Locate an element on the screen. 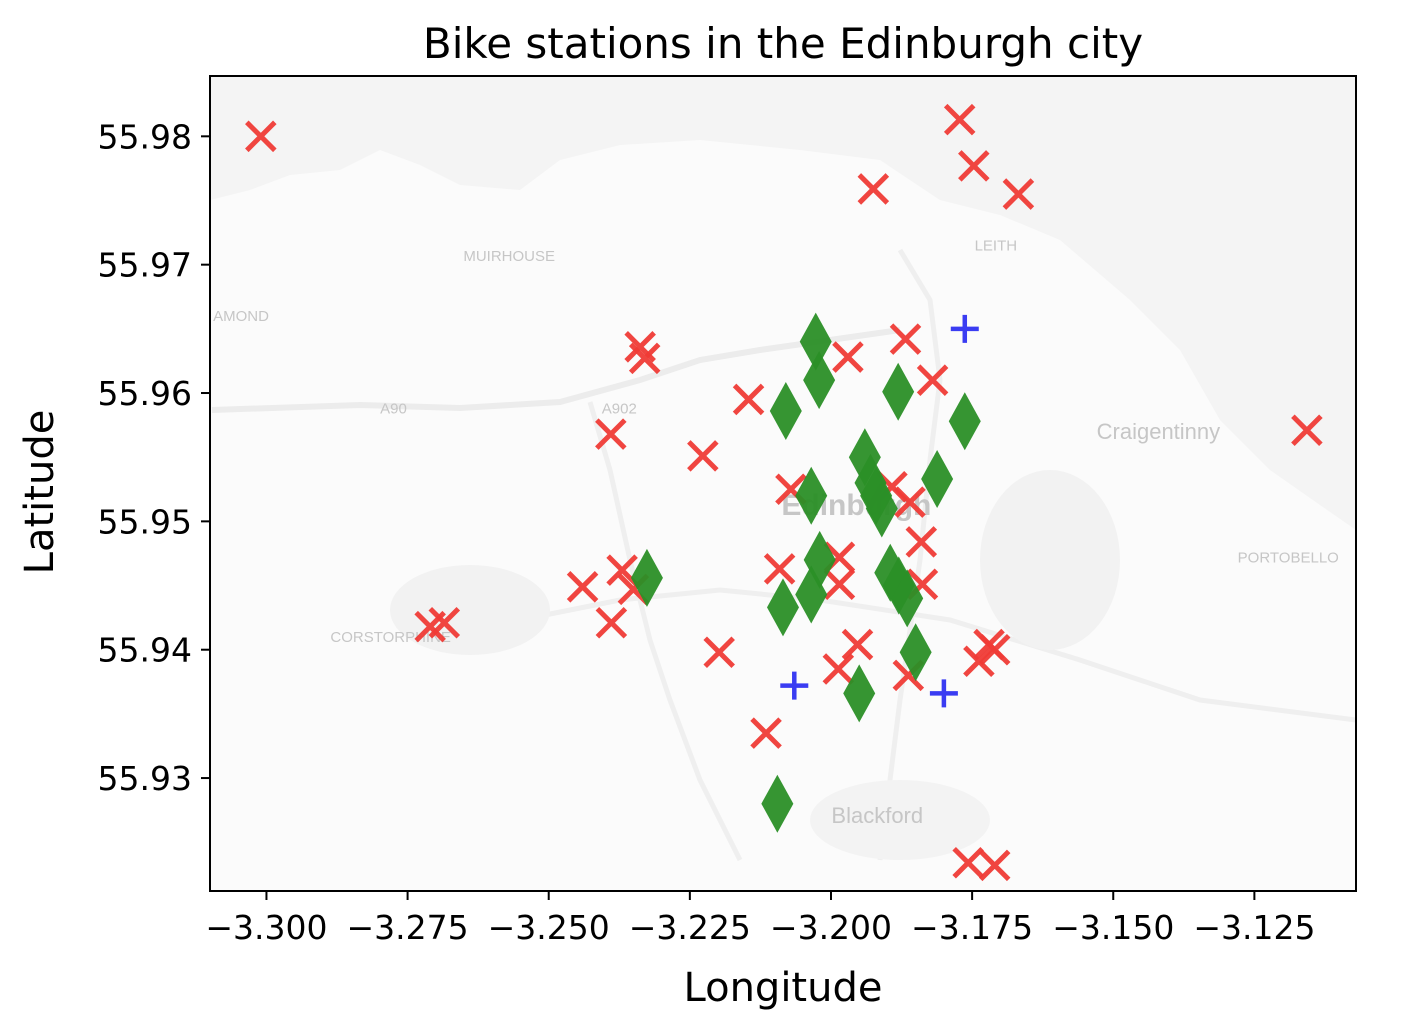 The image size is (1405, 1028). map-label: A90 is located at coordinates (393, 409).